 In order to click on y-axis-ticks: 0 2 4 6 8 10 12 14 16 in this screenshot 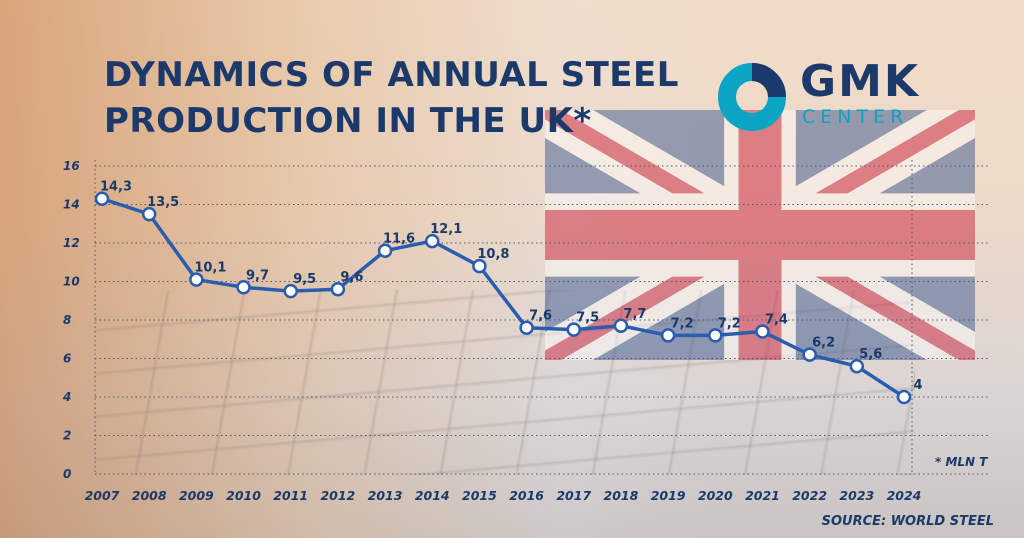, I will do `click(71, 320)`.